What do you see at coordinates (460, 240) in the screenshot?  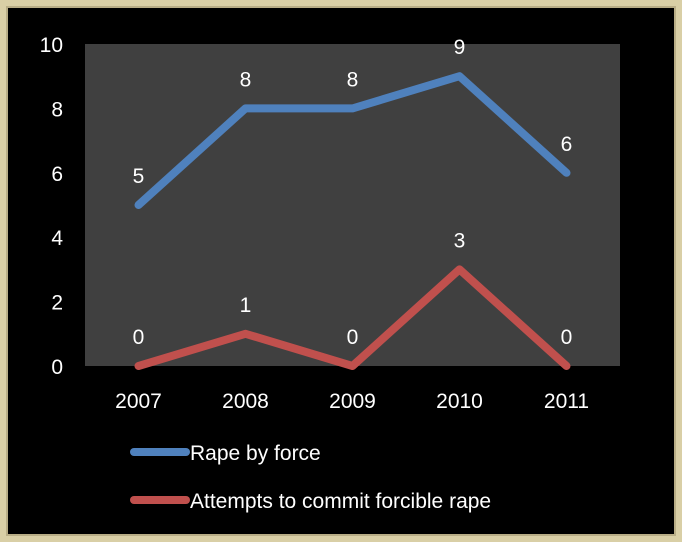 I see `data-label: 3` at bounding box center [460, 240].